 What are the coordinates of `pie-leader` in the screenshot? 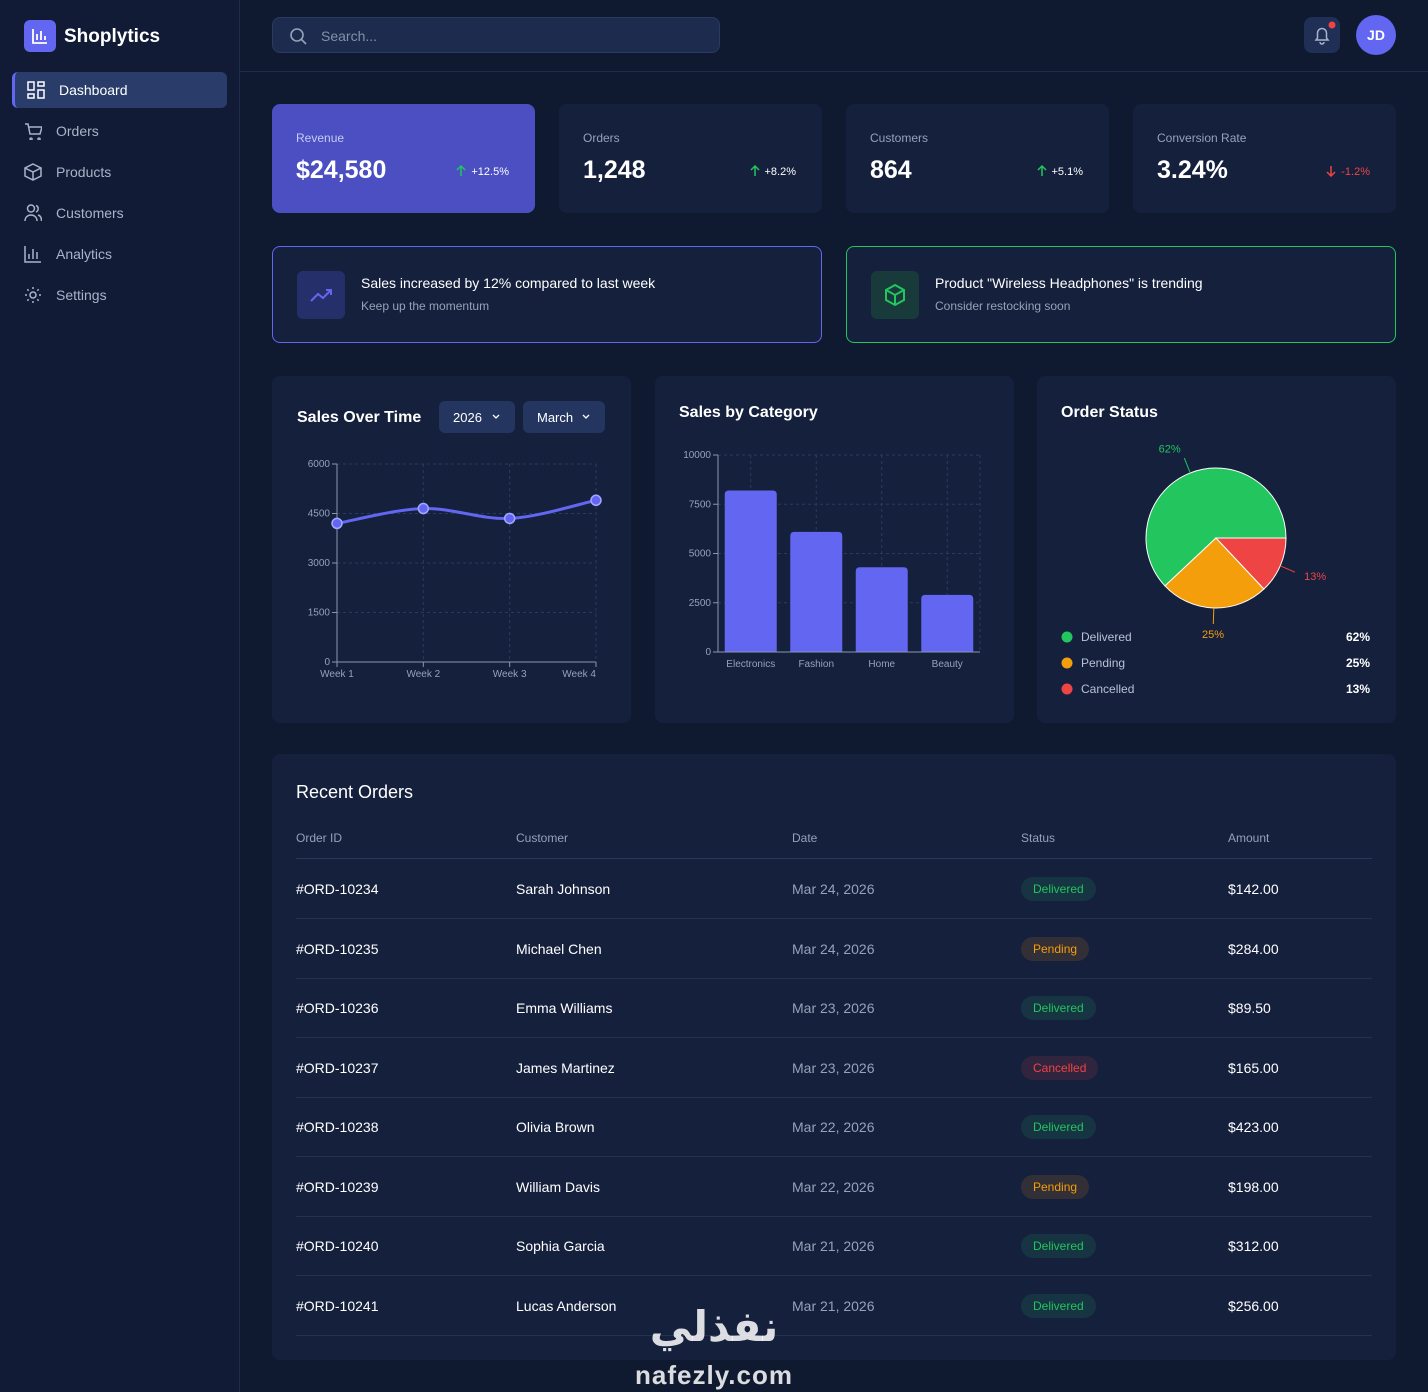 It's located at (1187, 465).